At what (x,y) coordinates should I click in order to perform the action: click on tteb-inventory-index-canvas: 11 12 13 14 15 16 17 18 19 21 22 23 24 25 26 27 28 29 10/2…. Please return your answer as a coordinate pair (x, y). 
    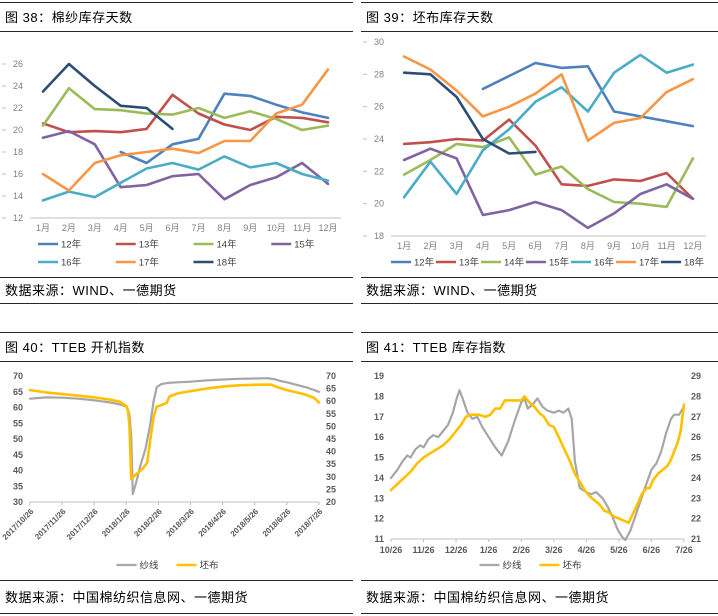
    Looking at the image, I should click on (537, 471).